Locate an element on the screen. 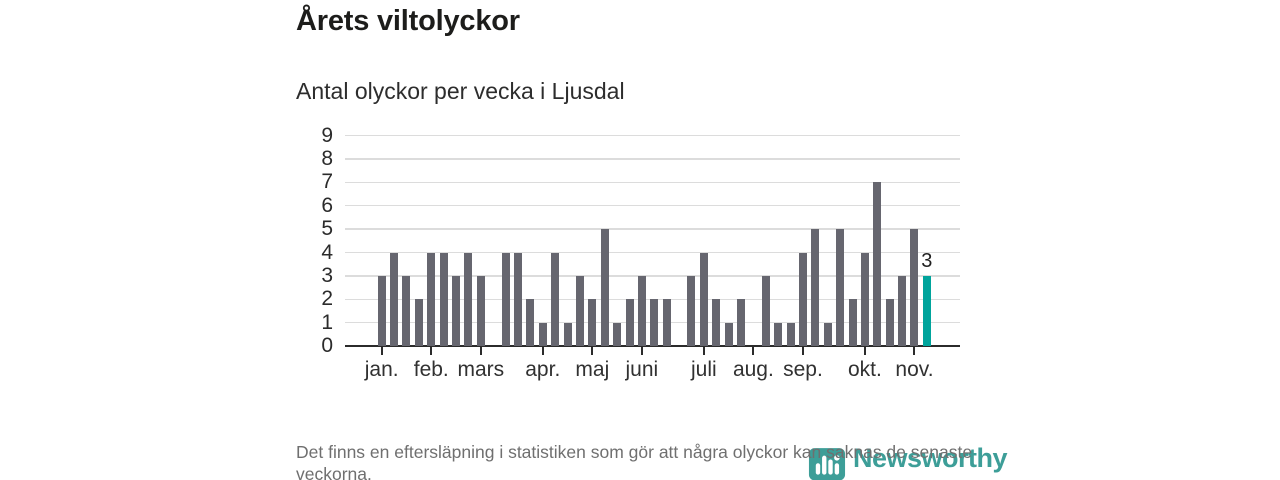 The width and height of the screenshot is (1280, 480). x-axis-label: feb. is located at coordinates (431, 369).